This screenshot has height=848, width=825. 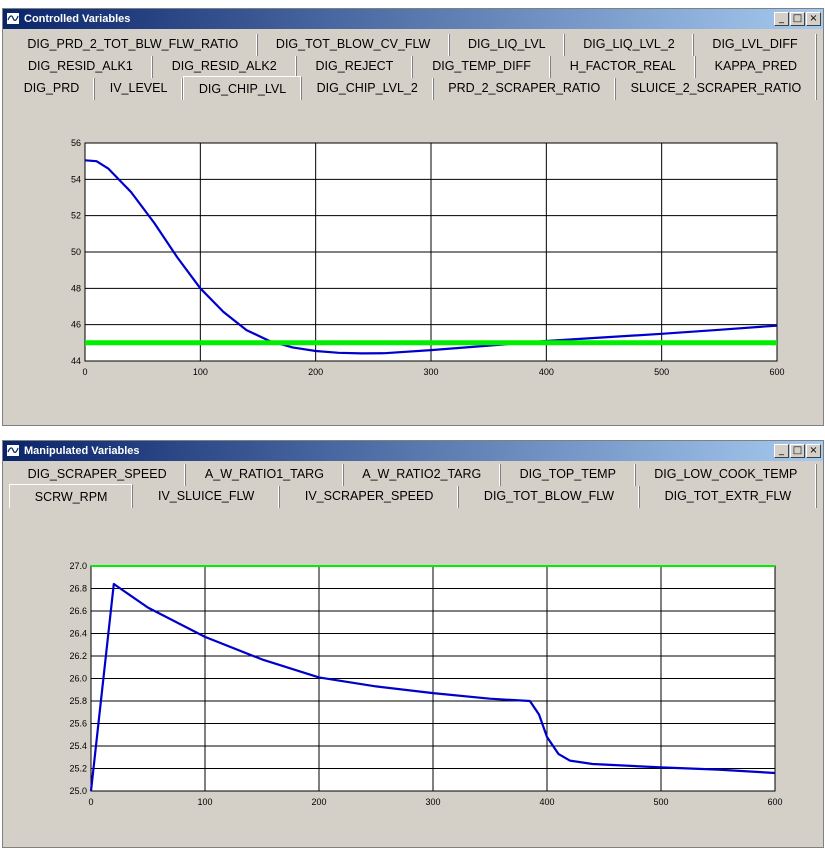 I want to click on tab-dig-liq-lvl-2: DIG_LIQ_LVL_2, so click(x=630, y=45).